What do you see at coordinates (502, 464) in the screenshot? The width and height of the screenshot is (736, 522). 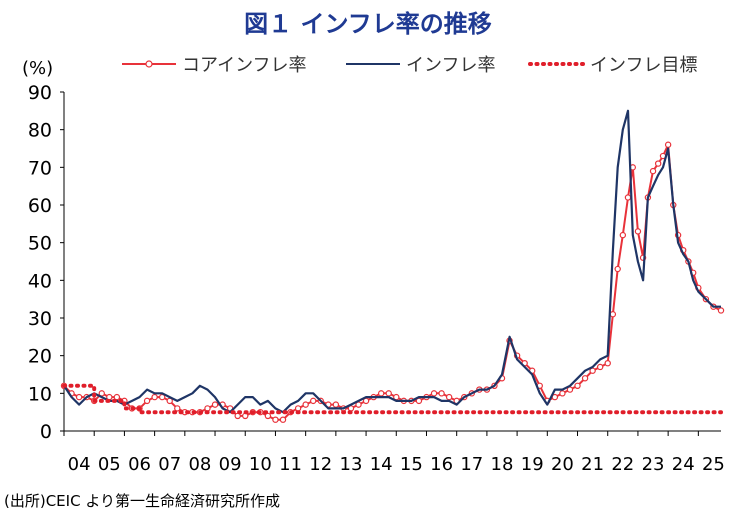 I see `x-tick-label: 18` at bounding box center [502, 464].